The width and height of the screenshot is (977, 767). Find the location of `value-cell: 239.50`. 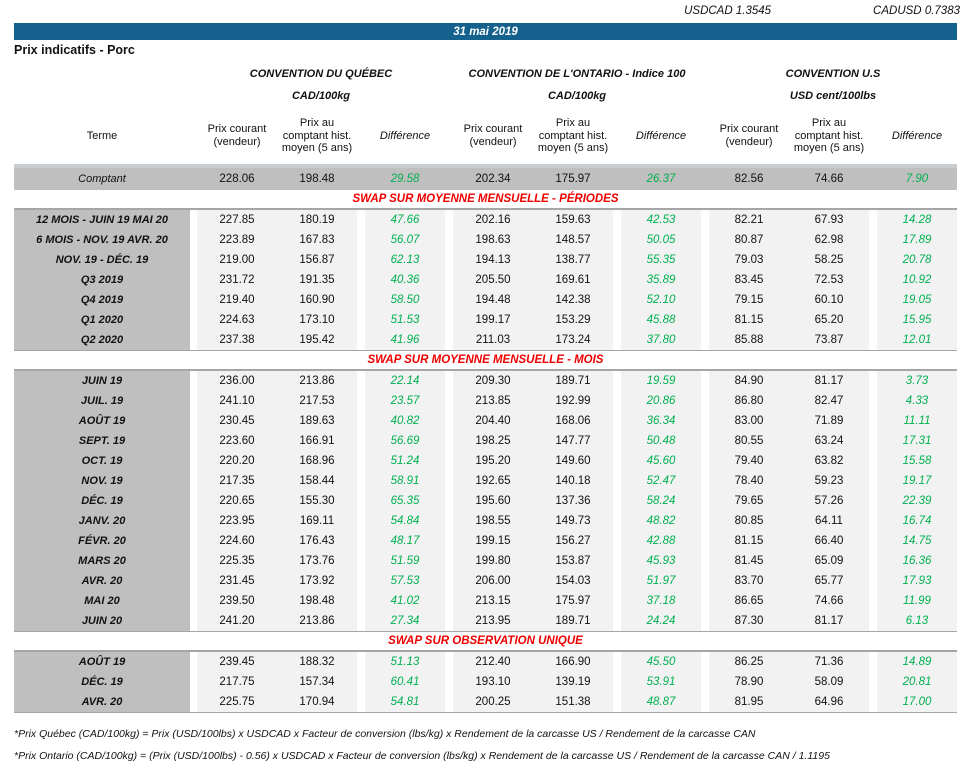

value-cell: 239.50 is located at coordinates (237, 601).